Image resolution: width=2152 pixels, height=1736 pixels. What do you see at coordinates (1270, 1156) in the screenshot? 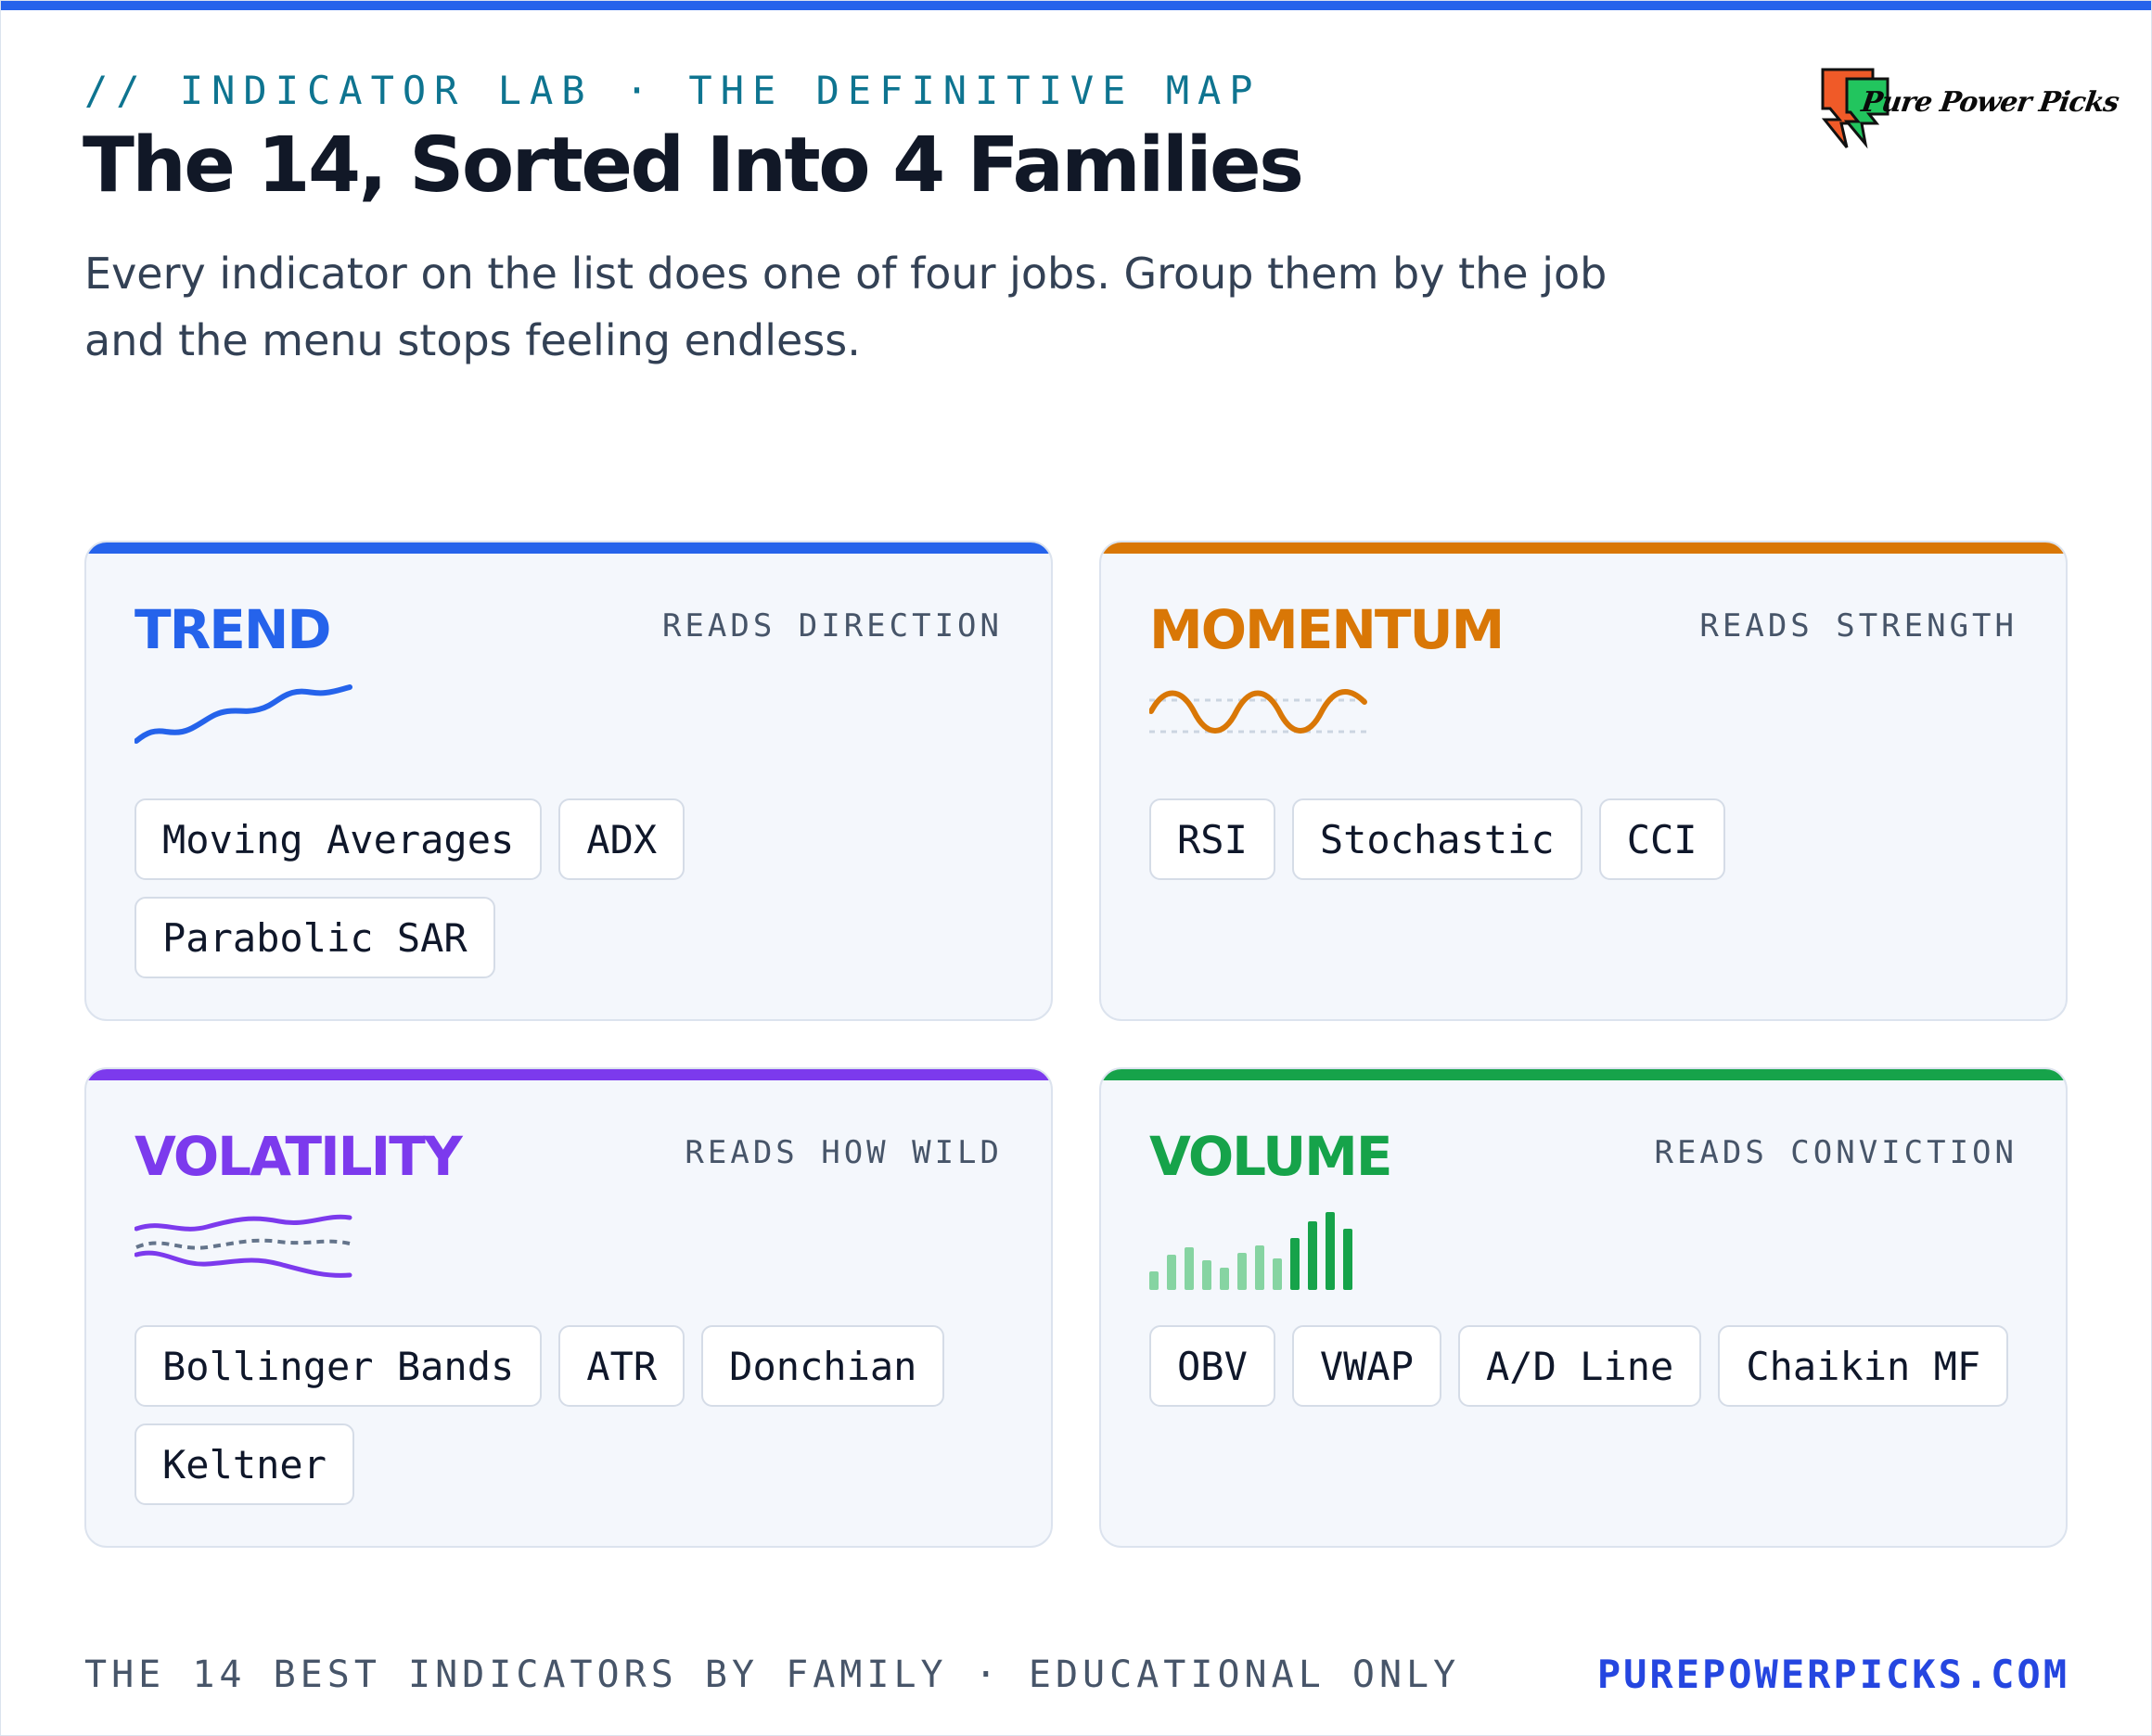
I see `family-name: VOLUME` at bounding box center [1270, 1156].